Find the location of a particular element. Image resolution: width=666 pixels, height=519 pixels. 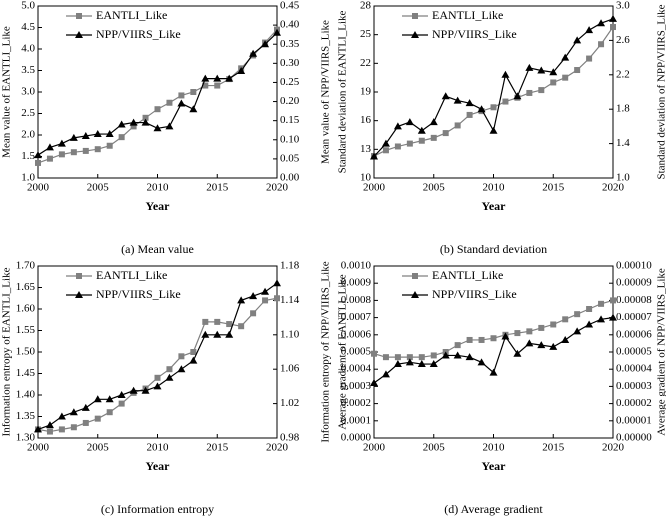

y-tick-label: 0.0002 is located at coordinates (356, 403).